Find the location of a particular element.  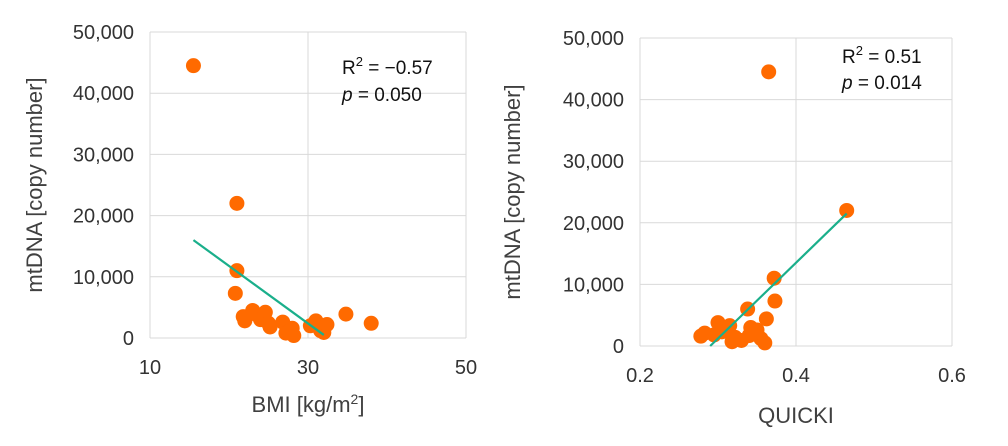

x-tick-label: 50 is located at coordinates (466, 368).